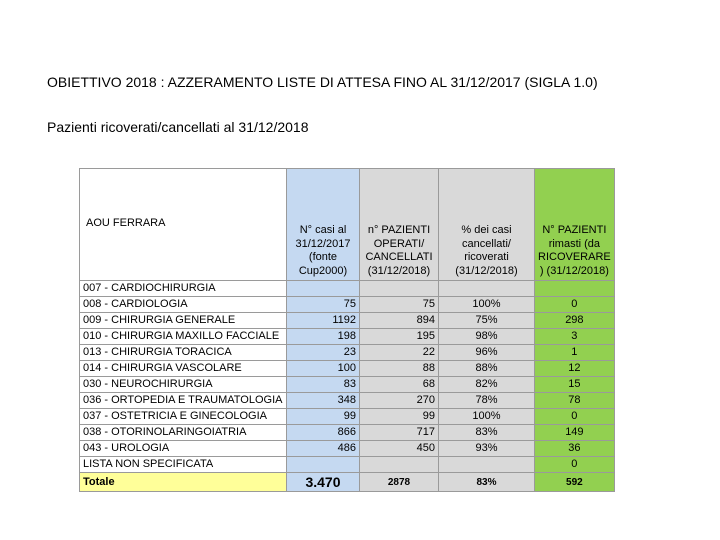 Image resolution: width=720 pixels, height=540 pixels. I want to click on table-row: LISTA NON SPECIFICATA 0, so click(347, 464).